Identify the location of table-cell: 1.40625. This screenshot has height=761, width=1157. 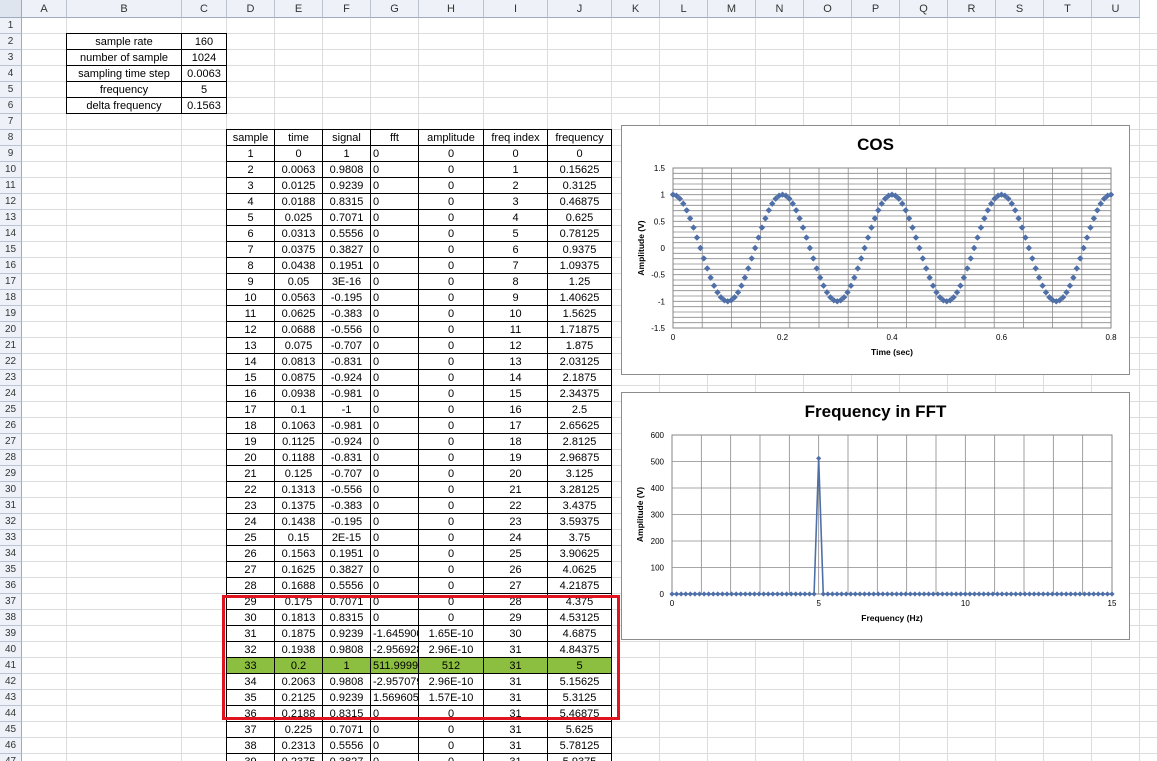
(579, 297).